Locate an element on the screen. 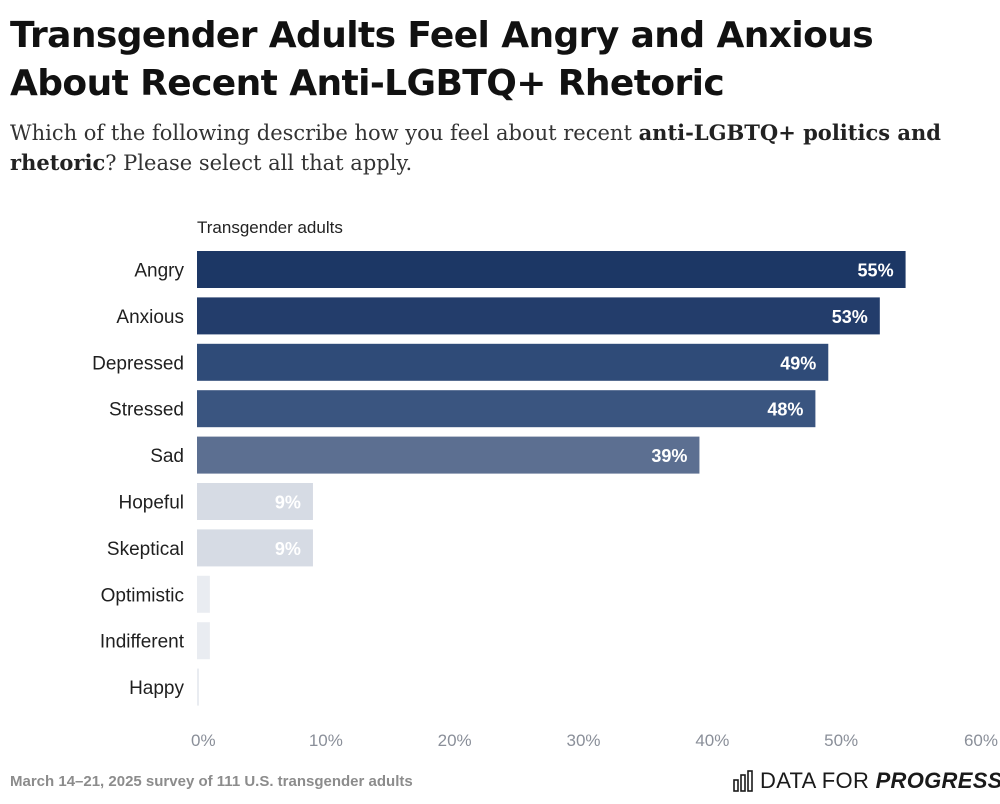  bar-sad is located at coordinates (448, 455).